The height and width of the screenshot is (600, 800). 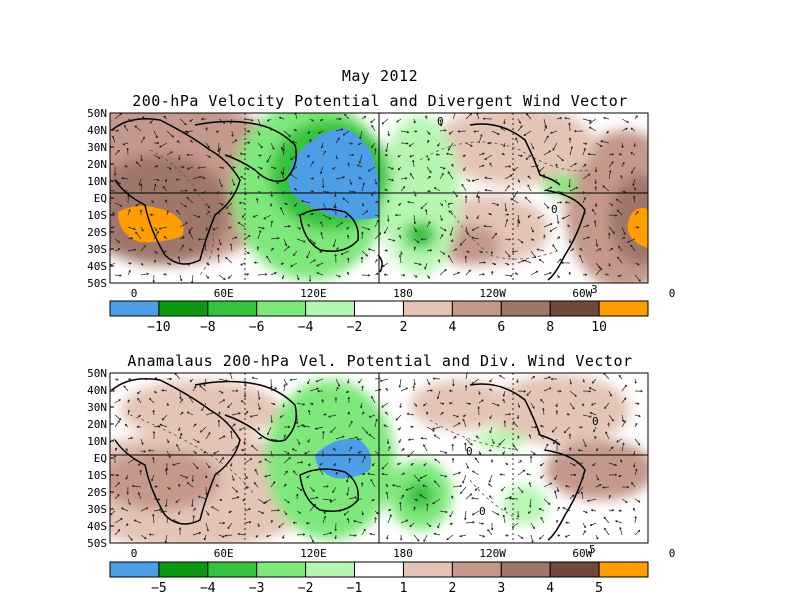 What do you see at coordinates (97, 492) in the screenshot?
I see `lat-label: 20S` at bounding box center [97, 492].